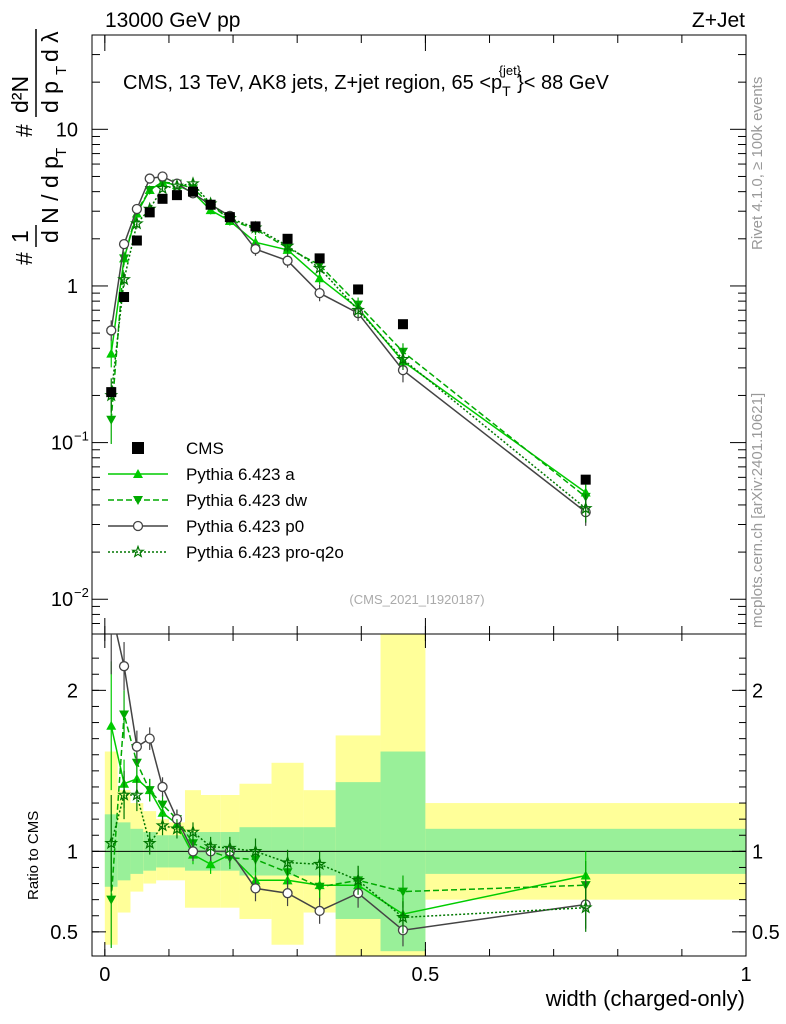 This screenshot has height=1024, width=786. What do you see at coordinates (72, 852) in the screenshot?
I see `ratio-y-tick-label-left: 1` at bounding box center [72, 852].